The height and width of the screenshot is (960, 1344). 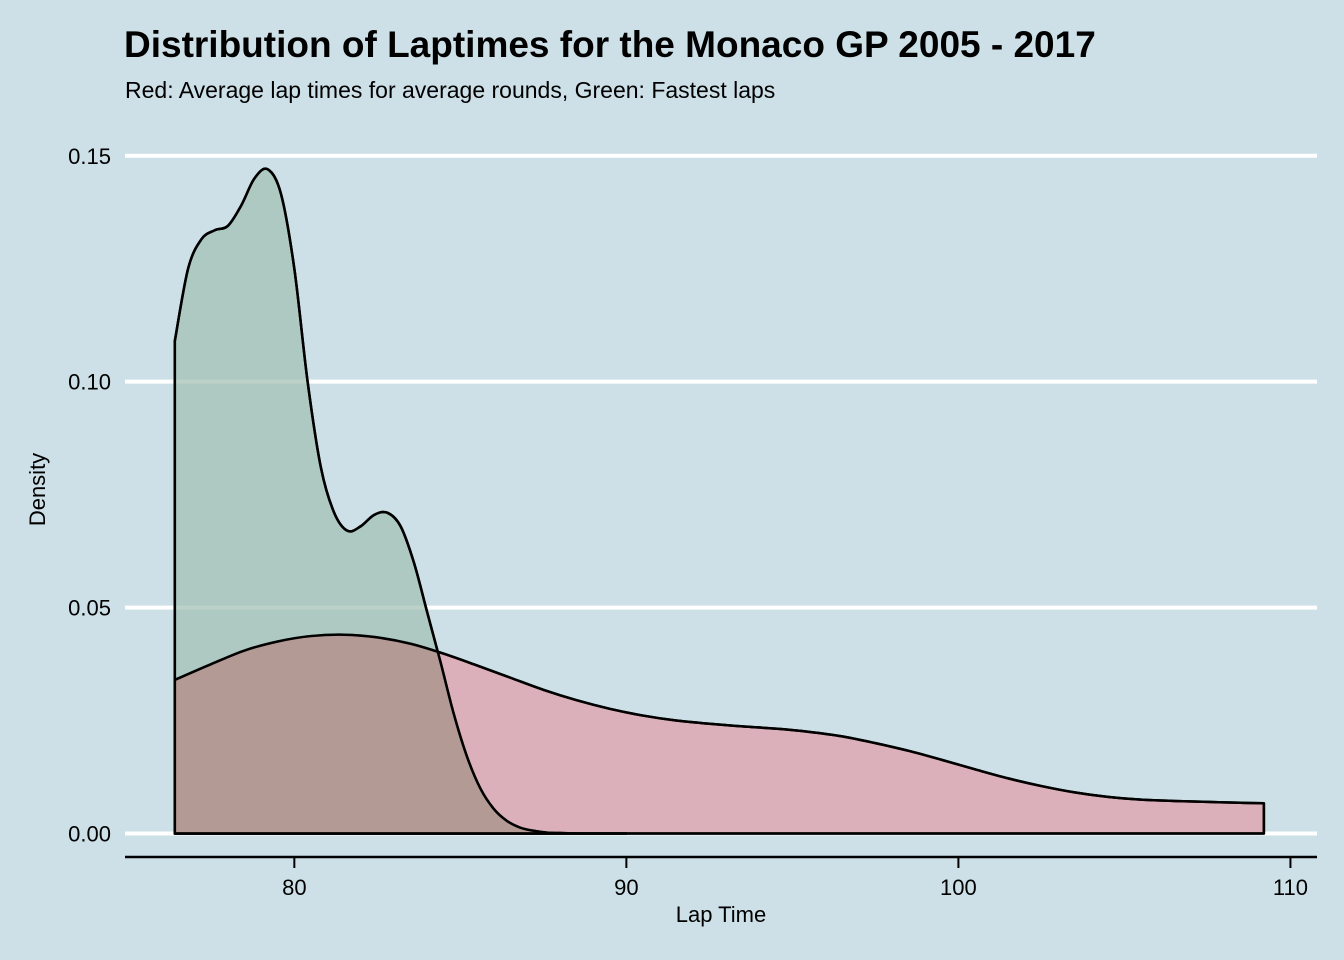 I want to click on x-tick-label: 110, so click(x=1290, y=887).